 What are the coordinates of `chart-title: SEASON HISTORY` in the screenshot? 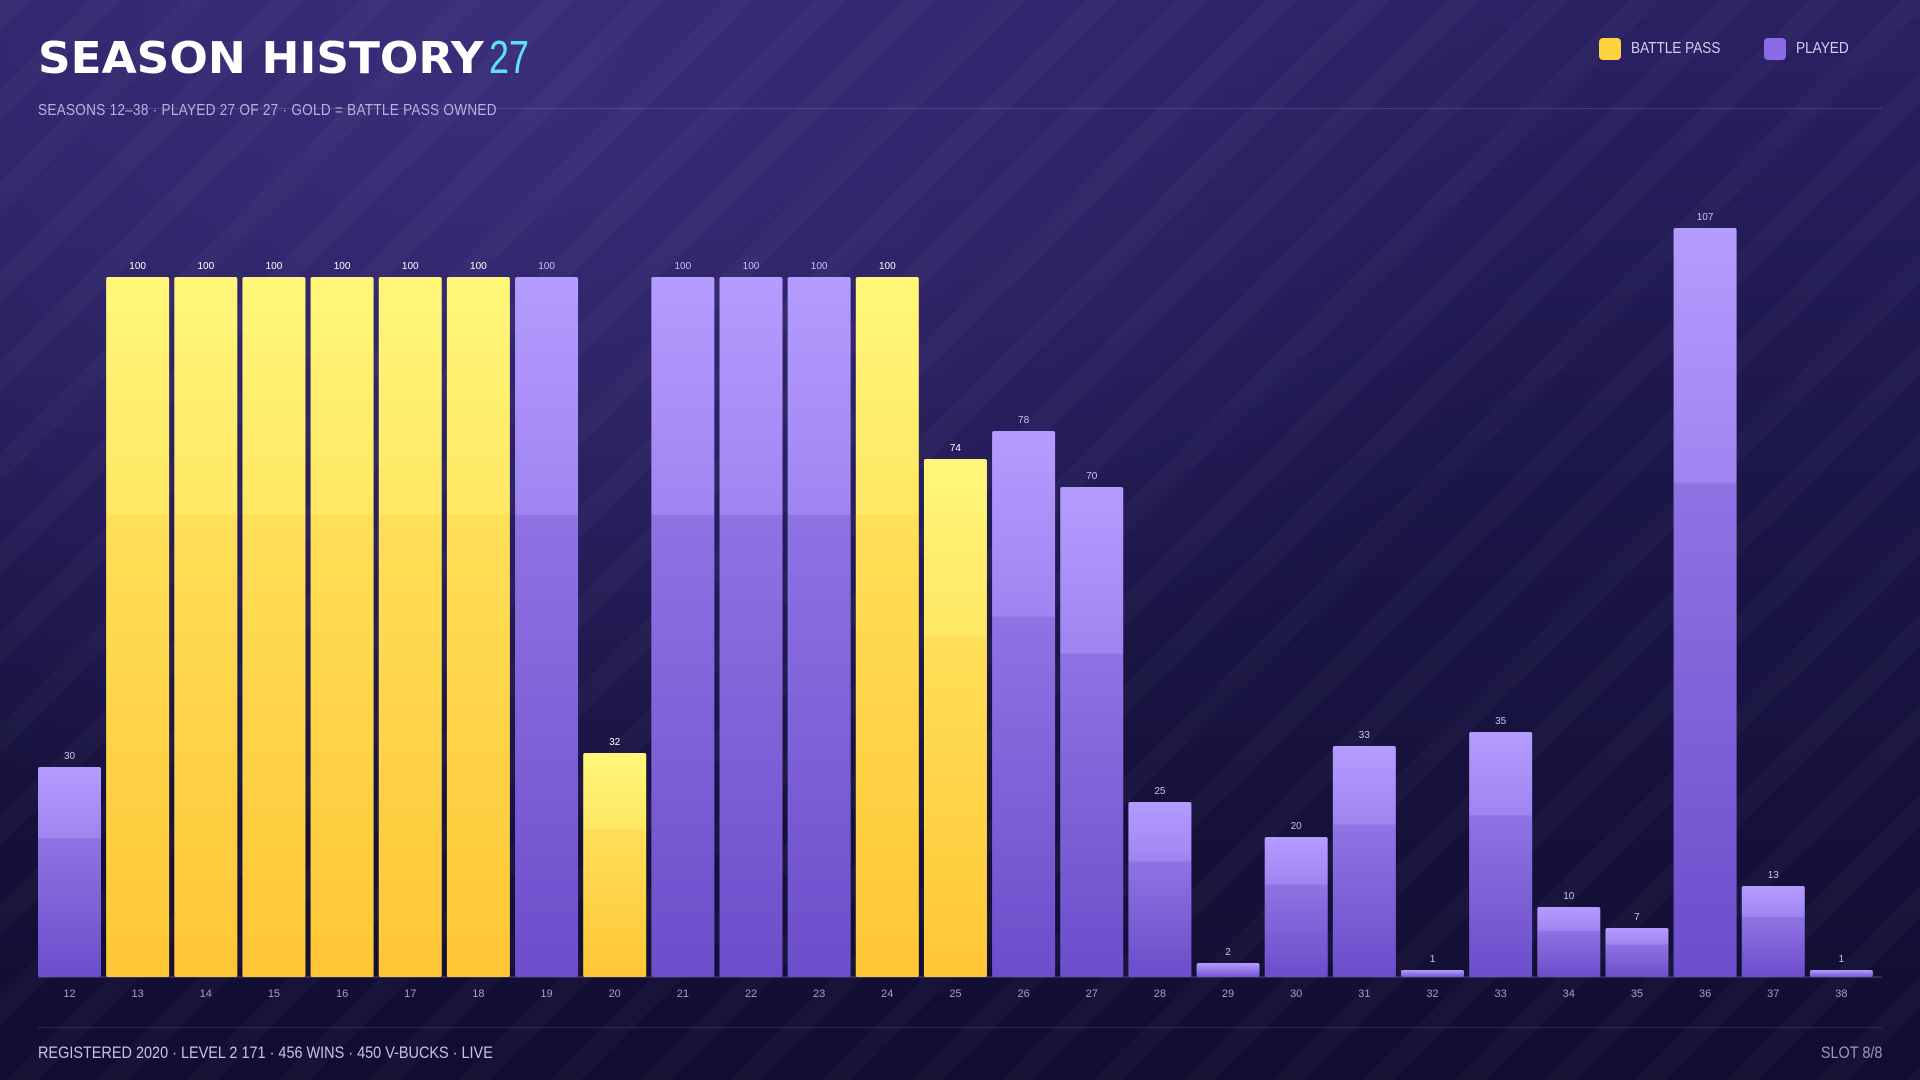 It's located at (261, 58).